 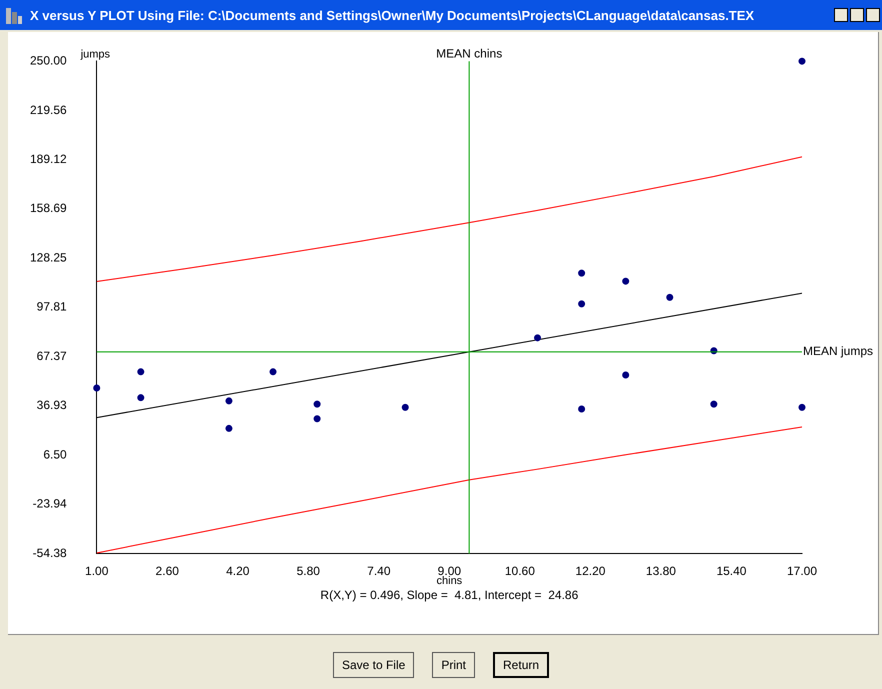 What do you see at coordinates (308, 571) in the screenshot?
I see `x-tick-label: 5.80` at bounding box center [308, 571].